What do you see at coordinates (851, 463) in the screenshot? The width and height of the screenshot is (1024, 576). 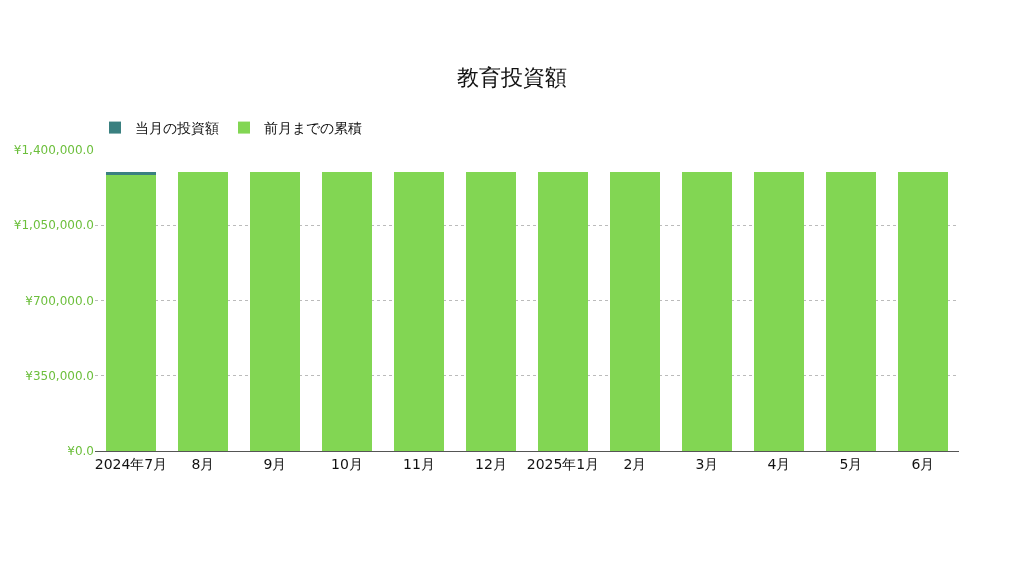 I see `x-tick-label: 5月` at bounding box center [851, 463].